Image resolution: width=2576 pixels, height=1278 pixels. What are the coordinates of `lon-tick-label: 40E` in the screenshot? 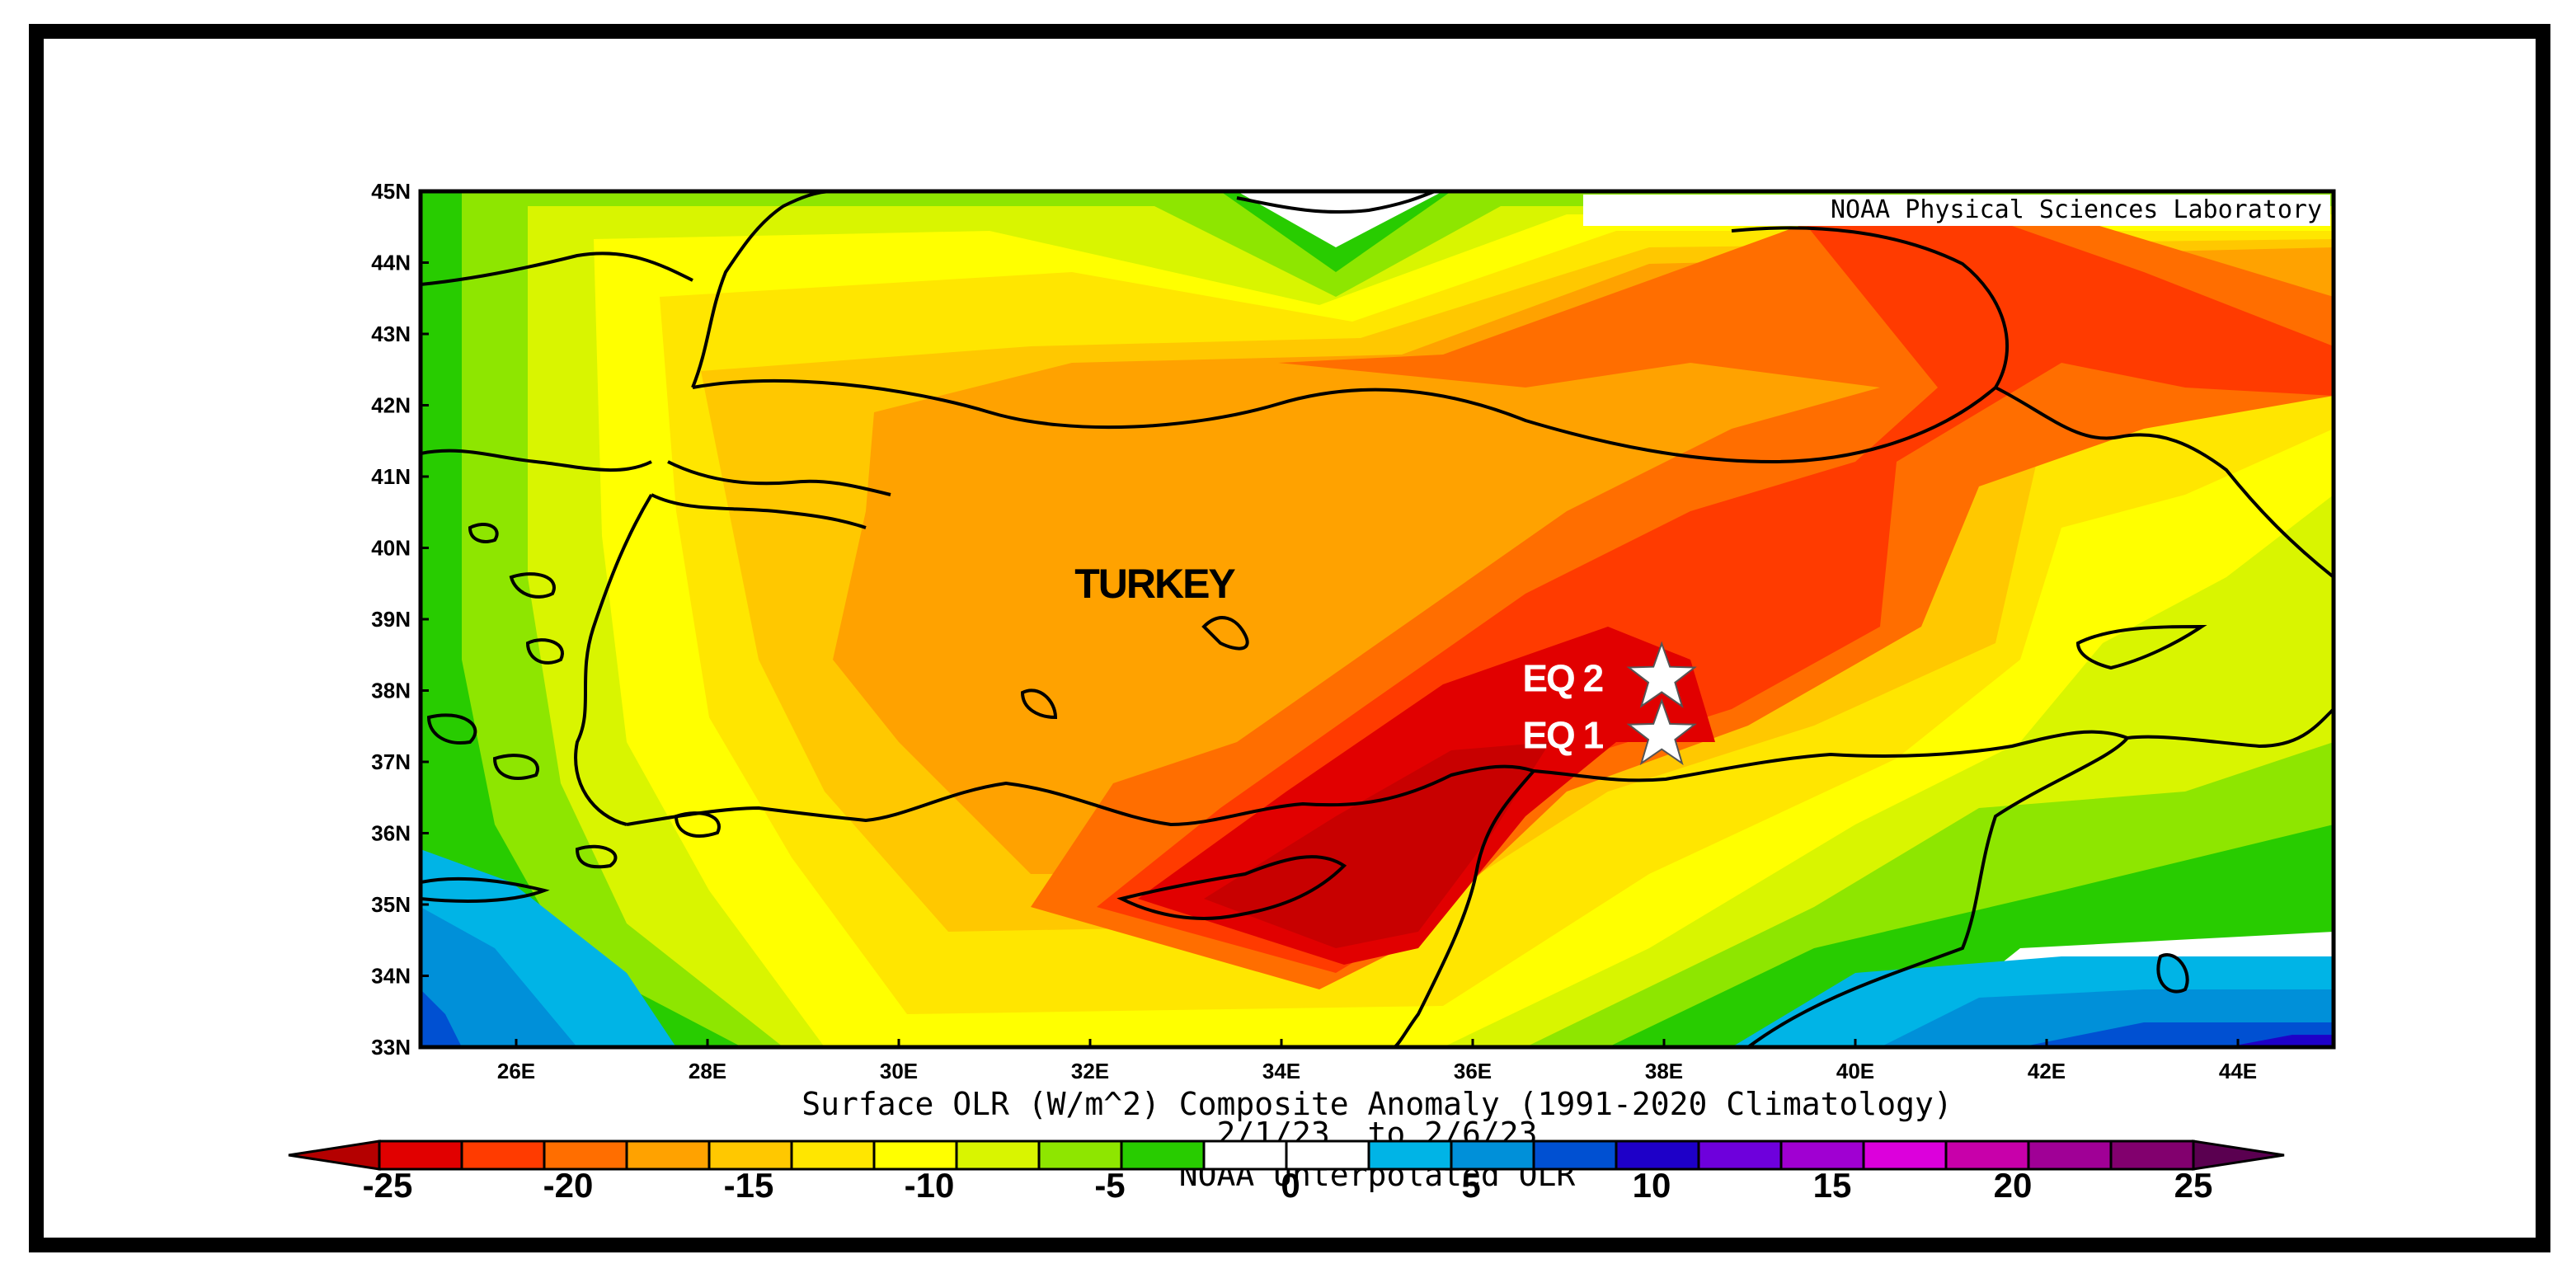 It's located at (1855, 1071).